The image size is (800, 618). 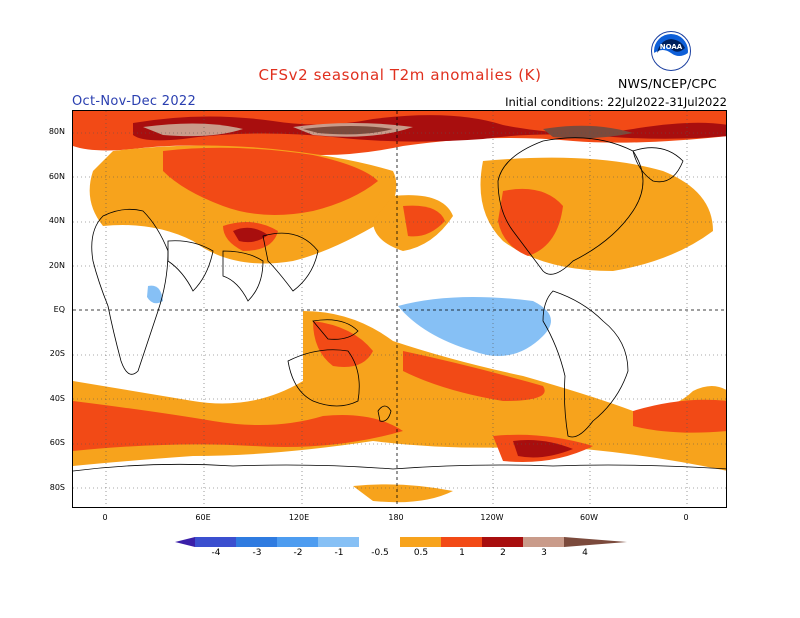 I want to click on lat-label: 60S, so click(x=57, y=442).